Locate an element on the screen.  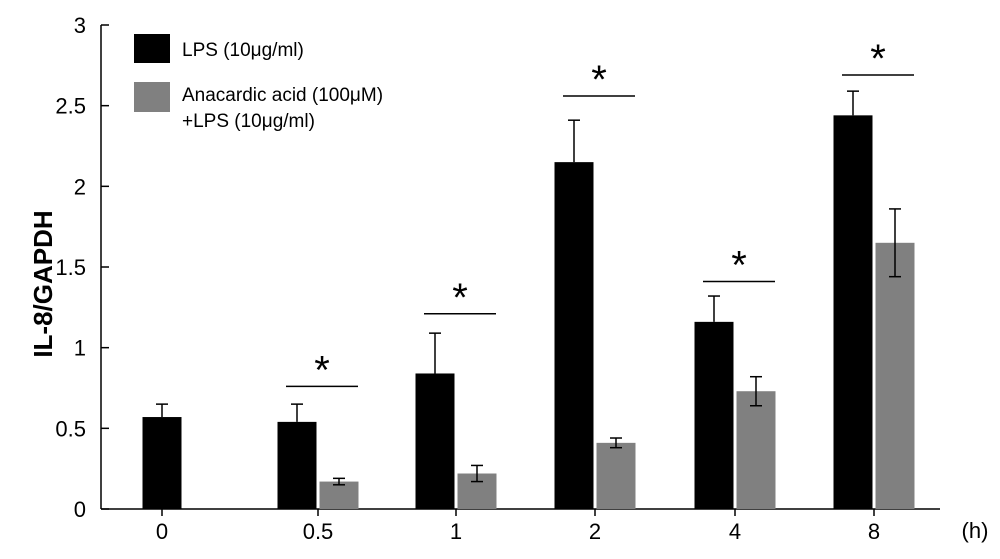
y-tick-label: 2.5 is located at coordinates (70, 106).